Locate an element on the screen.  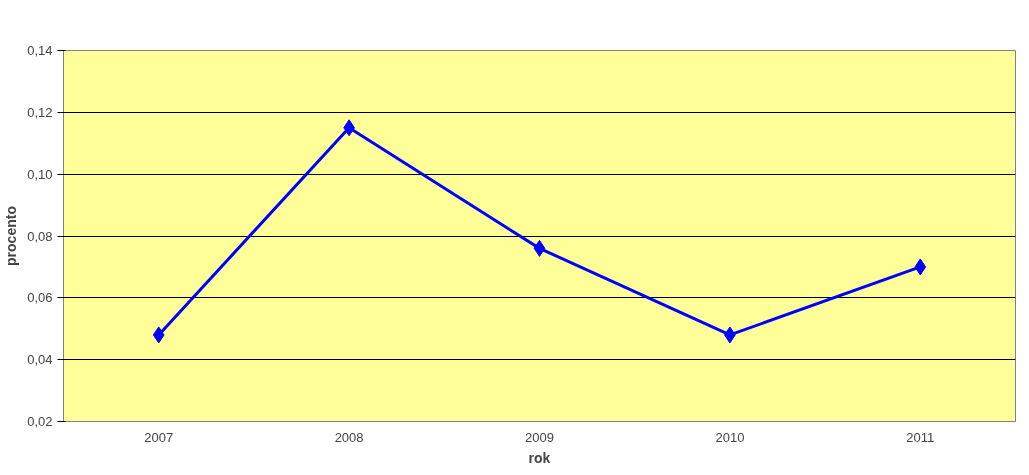
x-tick-label: 2009 is located at coordinates (539, 437).